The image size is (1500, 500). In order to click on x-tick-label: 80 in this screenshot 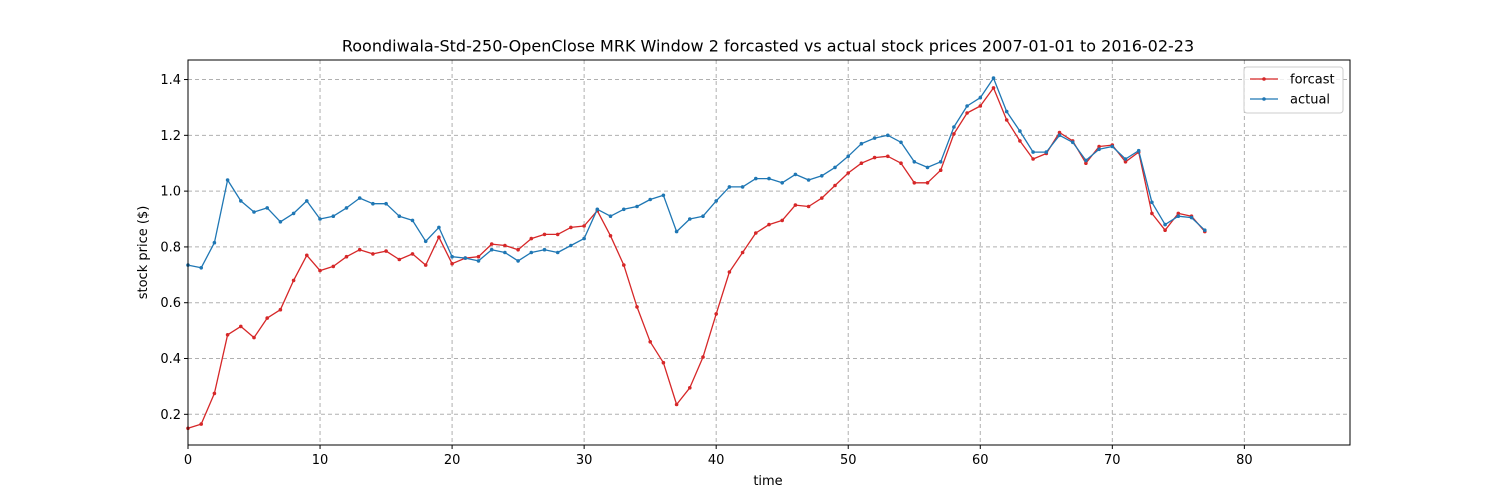, I will do `click(1244, 460)`.